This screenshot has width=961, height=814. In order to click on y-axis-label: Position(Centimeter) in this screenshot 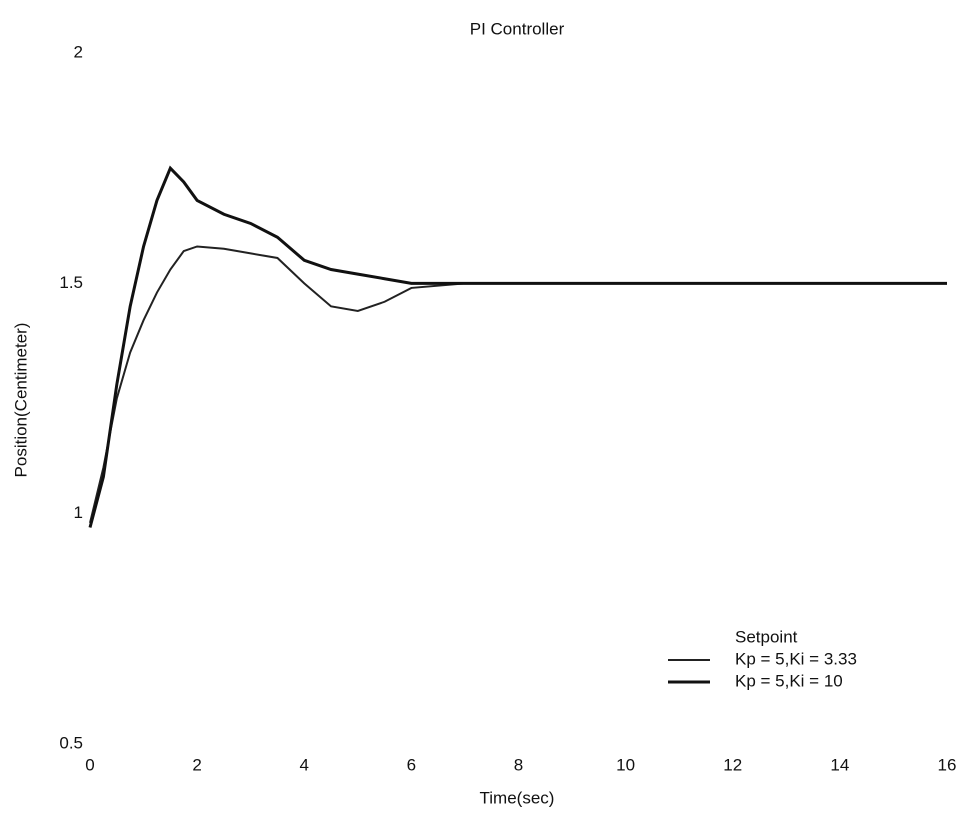, I will do `click(20, 400)`.